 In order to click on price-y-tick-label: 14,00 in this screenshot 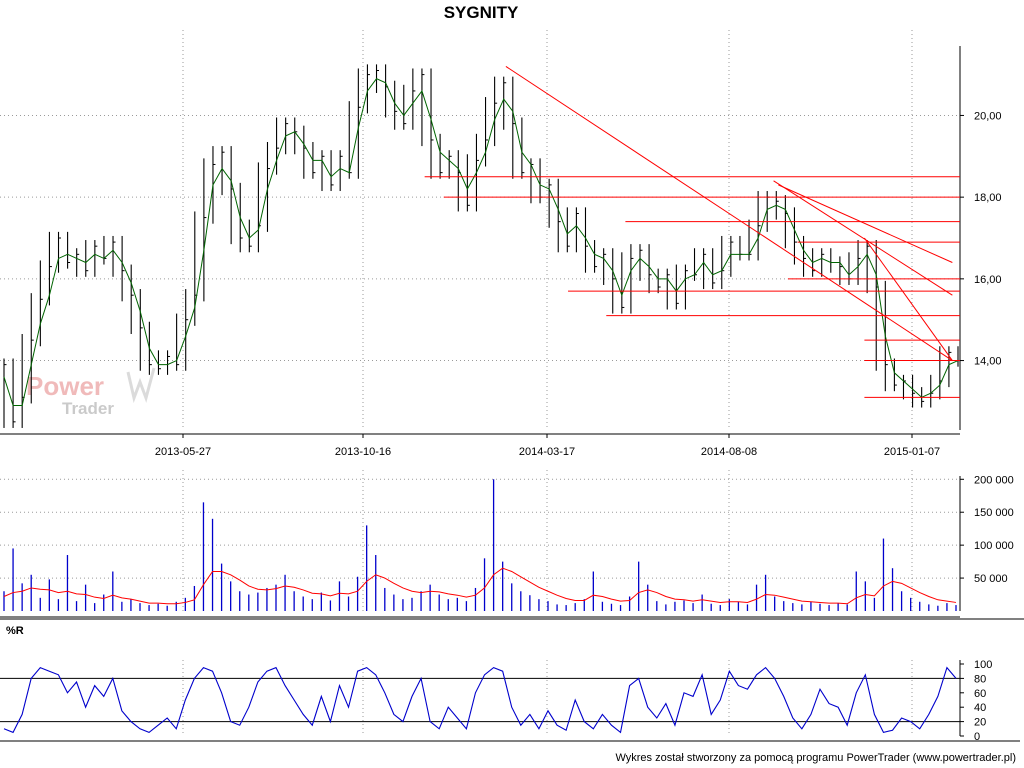, I will do `click(988, 362)`.